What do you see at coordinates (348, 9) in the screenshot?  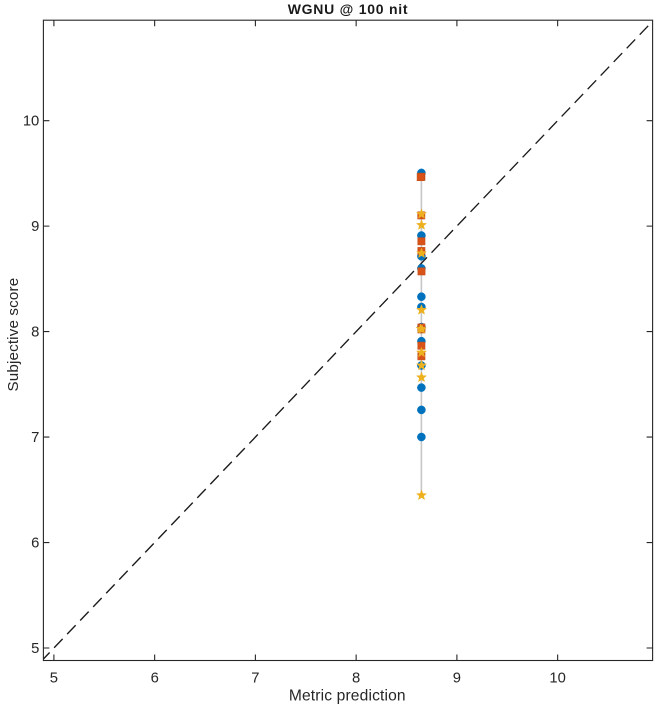 I see `svg-text: WGNU @ 100 nit` at bounding box center [348, 9].